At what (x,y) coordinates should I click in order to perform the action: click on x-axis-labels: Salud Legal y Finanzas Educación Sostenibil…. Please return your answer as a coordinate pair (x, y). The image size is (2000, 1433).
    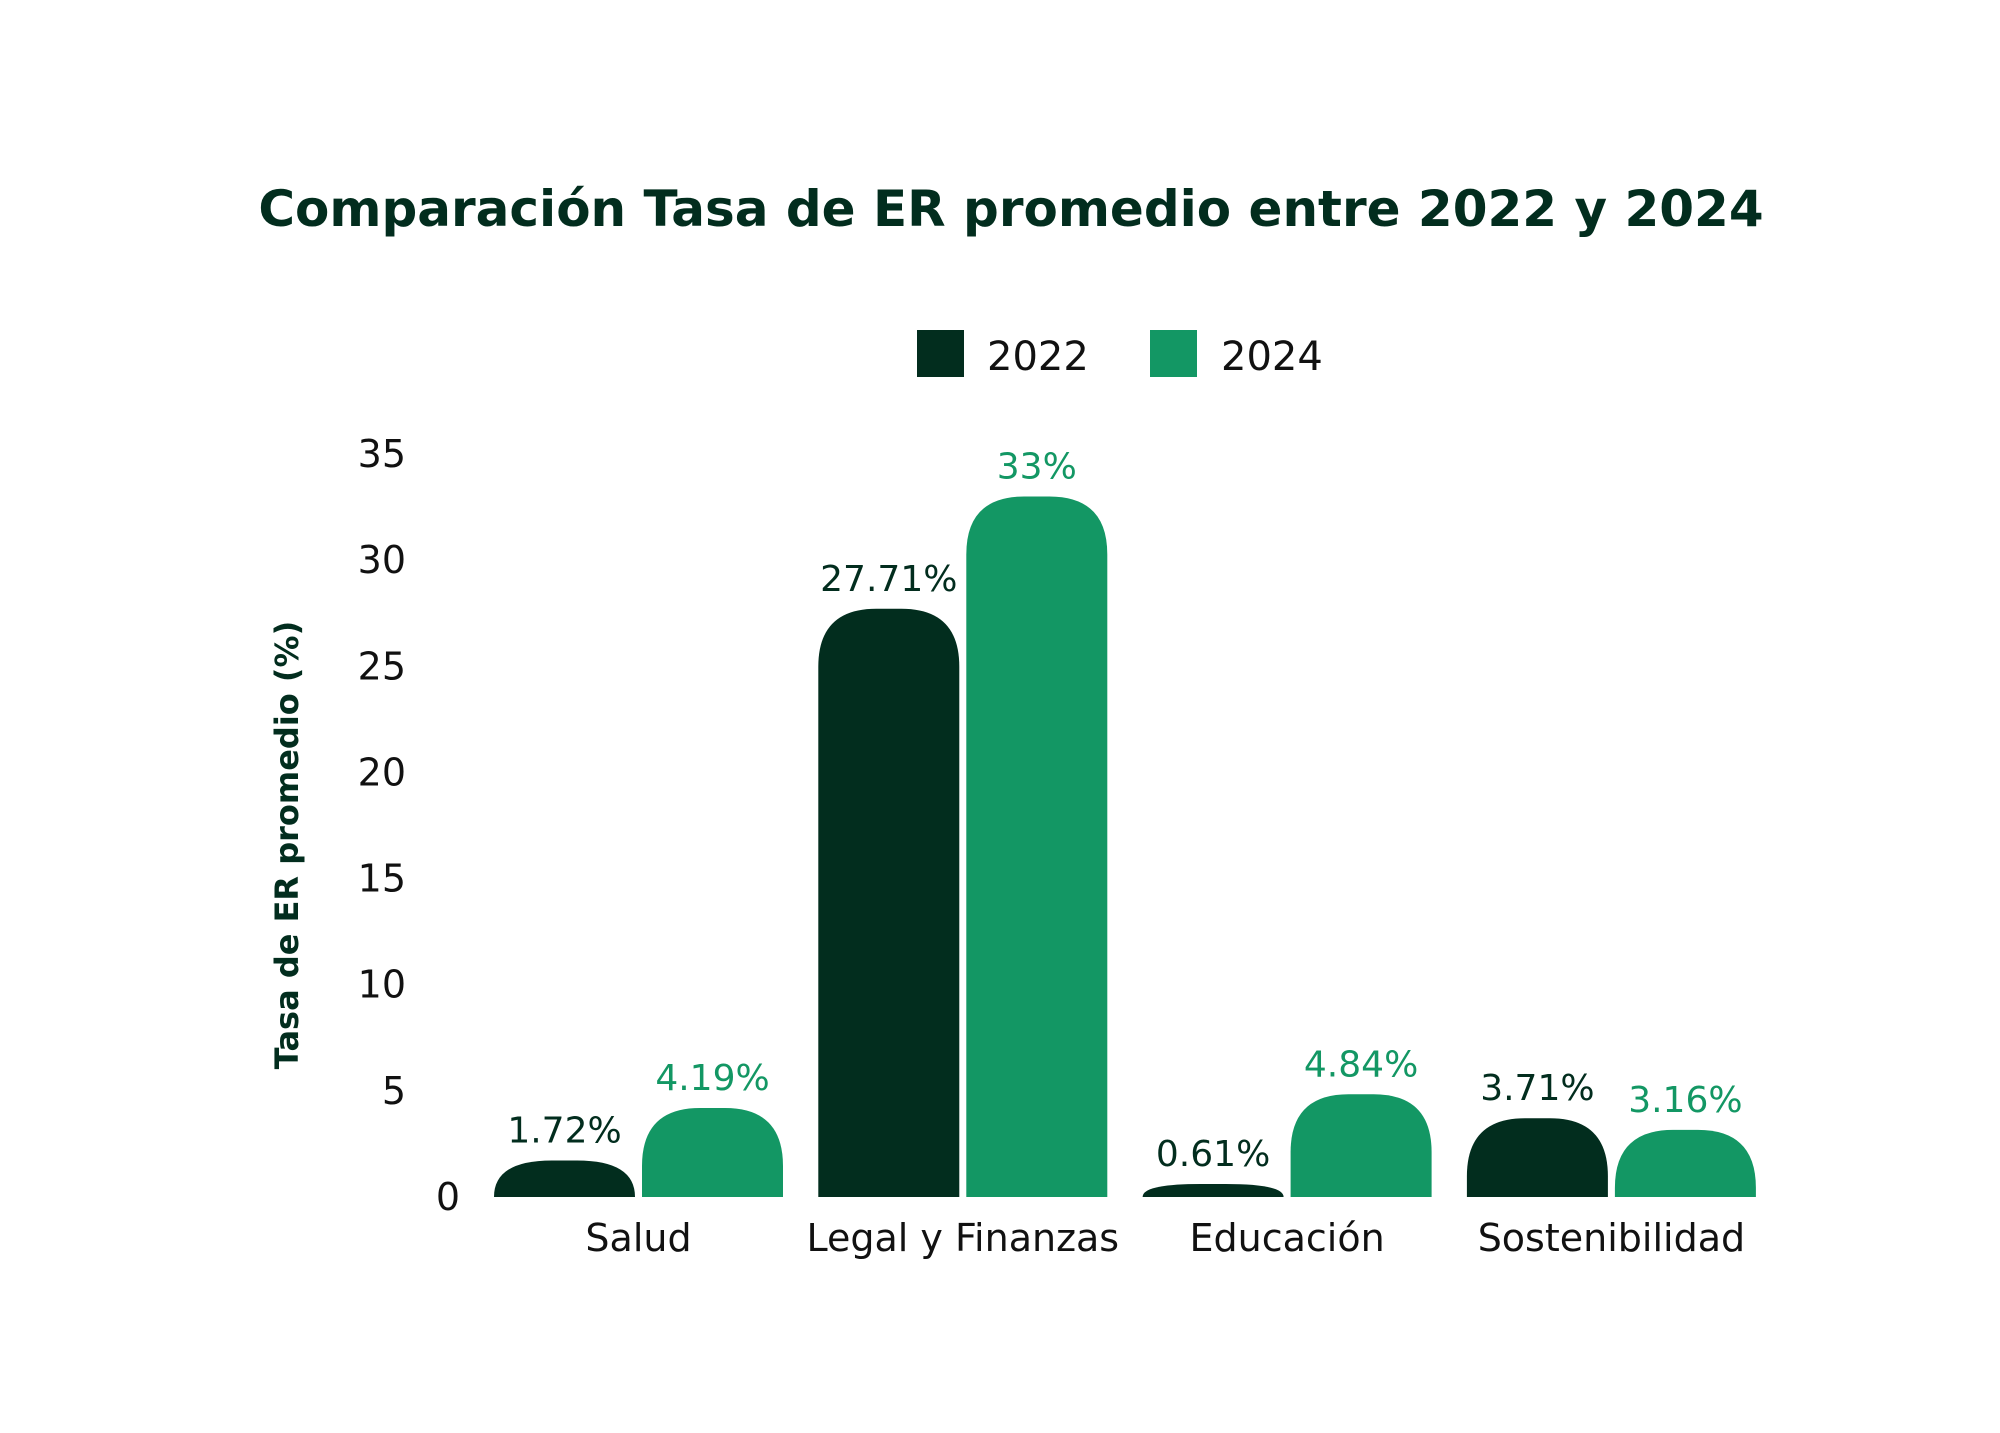
    Looking at the image, I should click on (1165, 1238).